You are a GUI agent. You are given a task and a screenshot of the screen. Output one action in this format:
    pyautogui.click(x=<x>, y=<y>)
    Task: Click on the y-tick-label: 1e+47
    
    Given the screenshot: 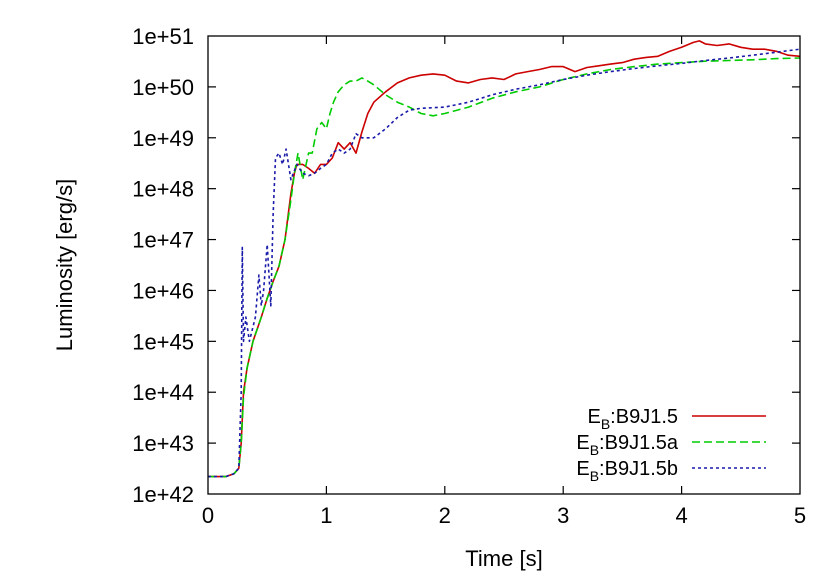 What is the action you would take?
    pyautogui.click(x=163, y=240)
    